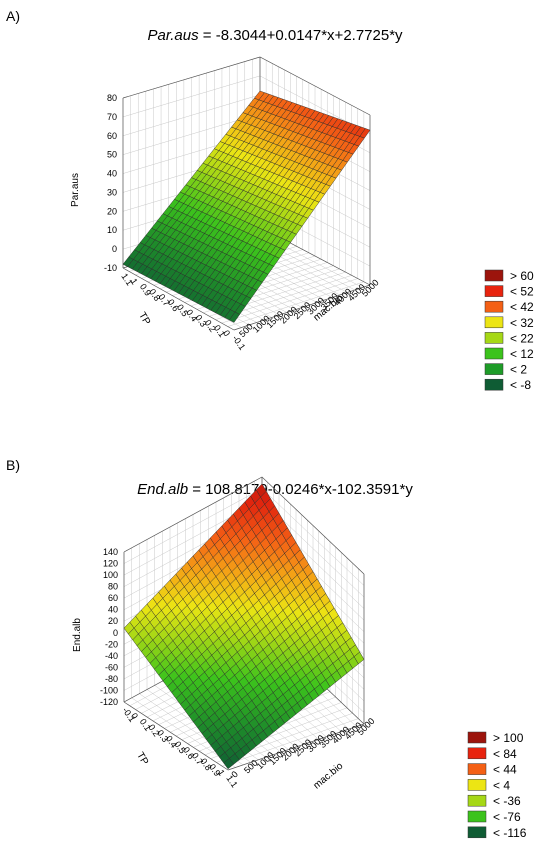 This screenshot has height=851, width=550. Describe the element at coordinates (234, 317) in the screenshot. I see `panel-a-surface-cell` at that location.